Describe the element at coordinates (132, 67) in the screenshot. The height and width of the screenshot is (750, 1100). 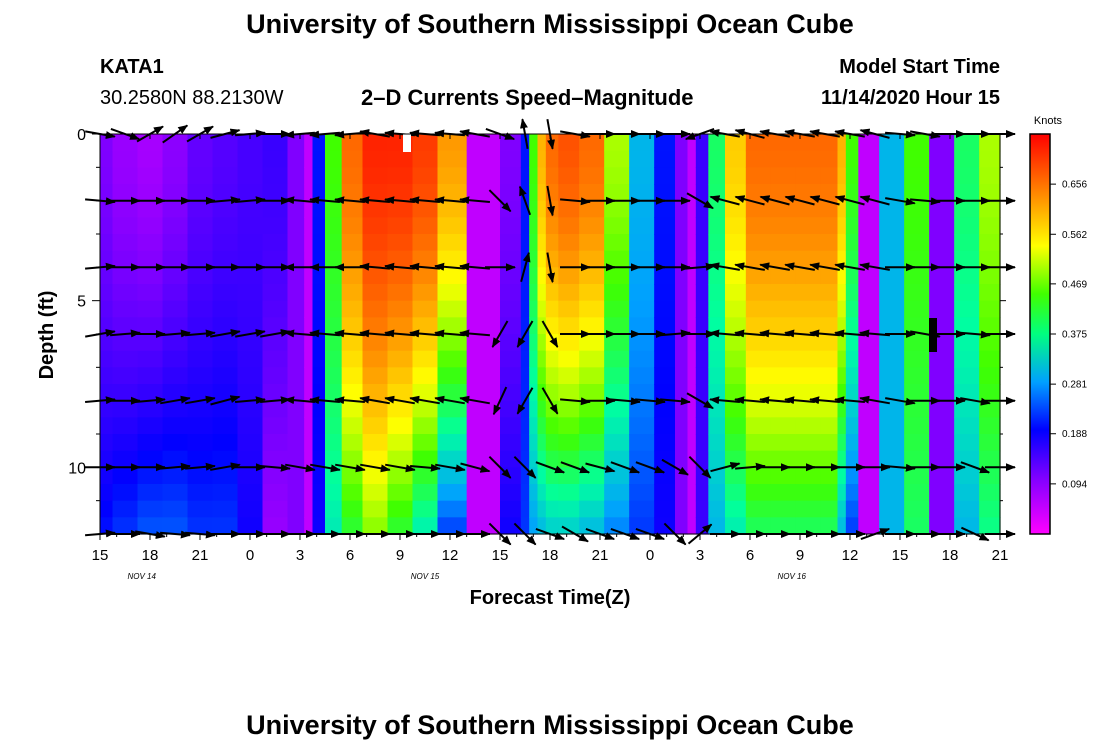
I see `station-id: KATA1` at that location.